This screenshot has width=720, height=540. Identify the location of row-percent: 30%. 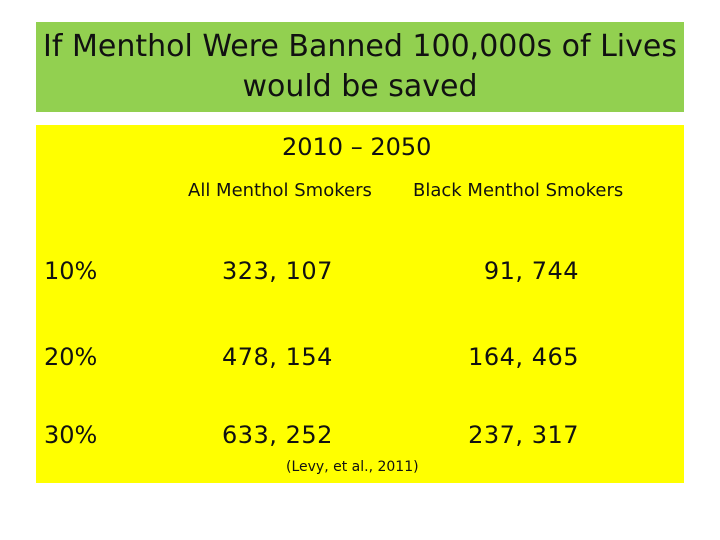
(71, 435).